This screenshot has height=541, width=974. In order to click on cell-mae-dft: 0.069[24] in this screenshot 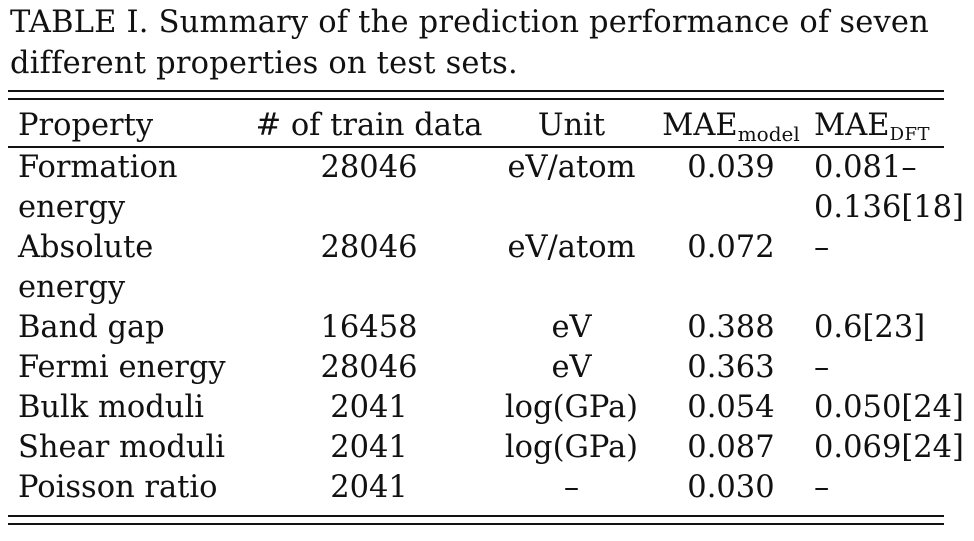, I will do `click(889, 447)`.